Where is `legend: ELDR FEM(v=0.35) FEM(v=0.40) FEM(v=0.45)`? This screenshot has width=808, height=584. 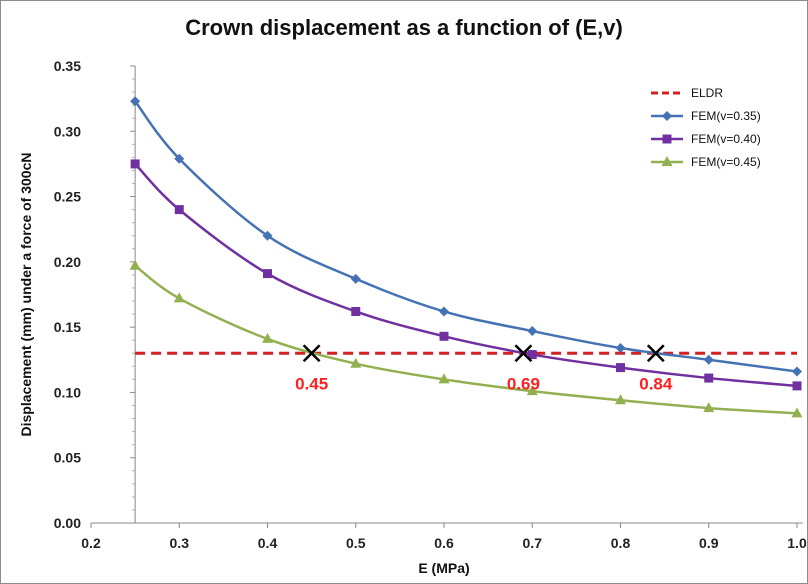 legend: ELDR FEM(v=0.35) FEM(v=0.40) FEM(v=0.45) is located at coordinates (706, 127).